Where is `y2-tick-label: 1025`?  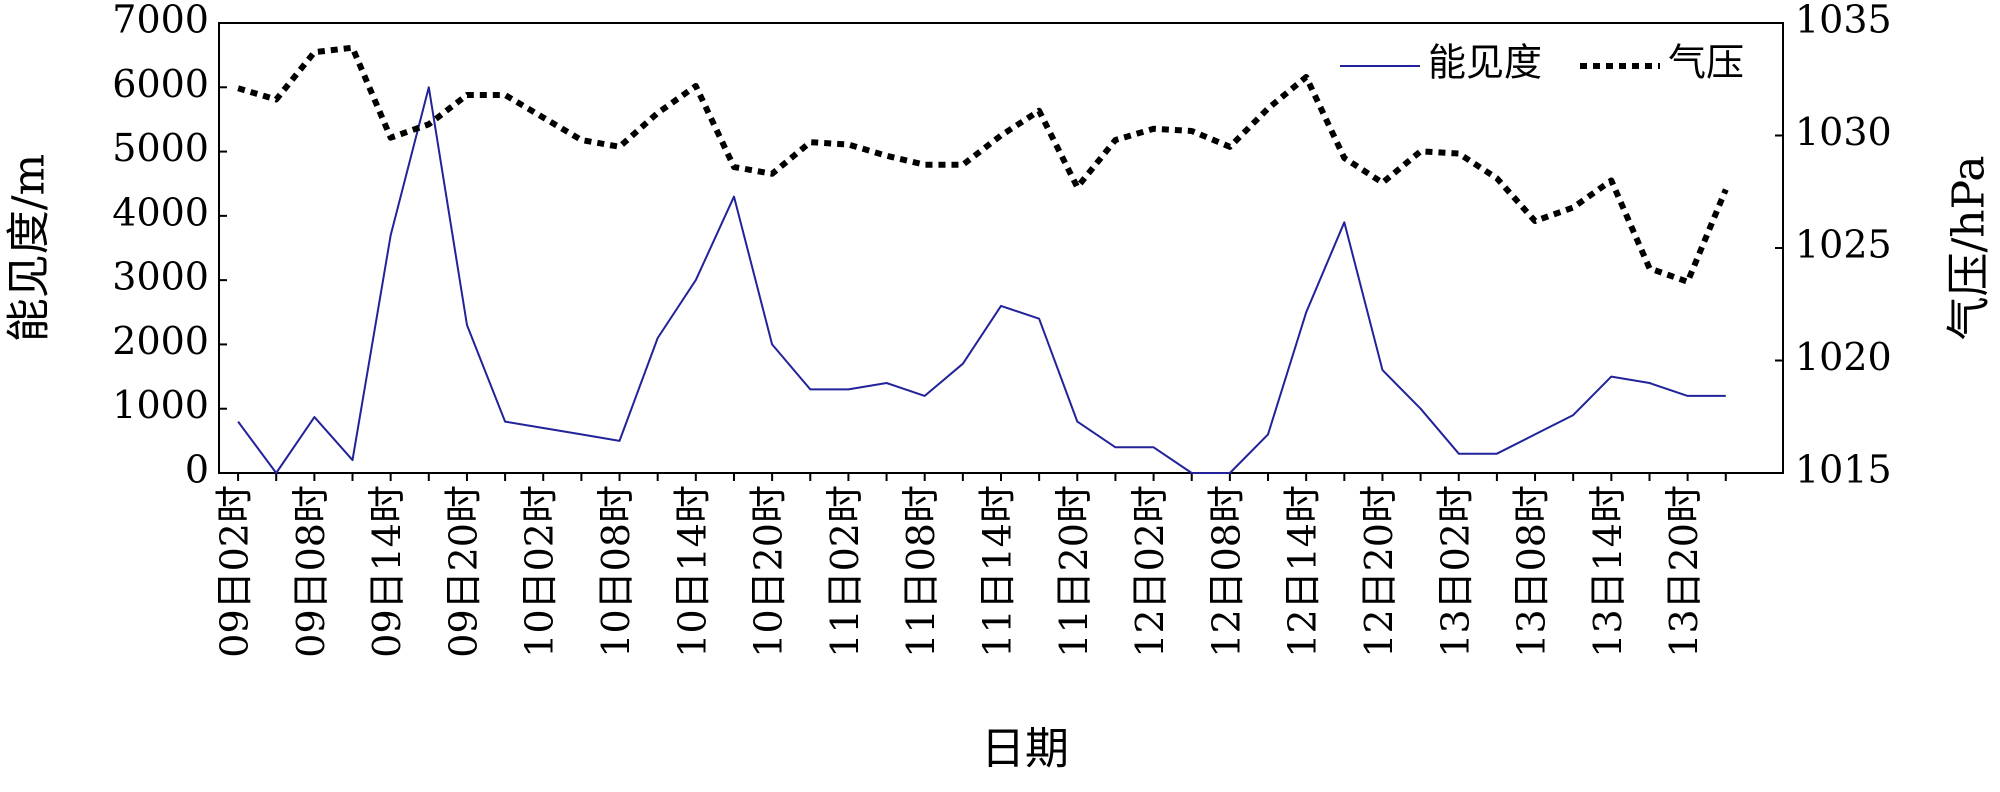 y2-tick-label: 1025 is located at coordinates (1843, 245).